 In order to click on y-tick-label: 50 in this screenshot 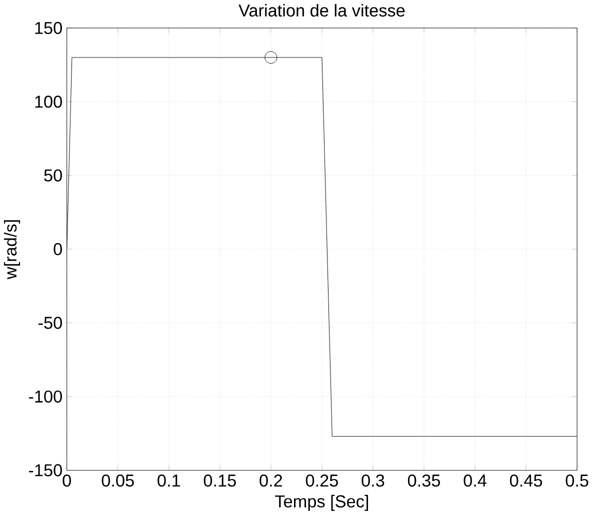, I will do `click(53, 175)`.